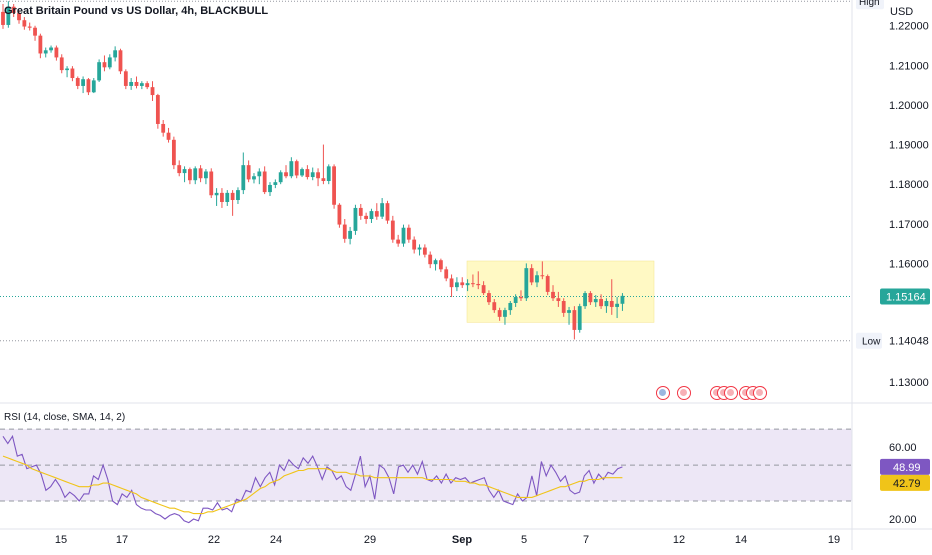  Describe the element at coordinates (122, 540) in the screenshot. I see `time-tick-label: 17` at that location.